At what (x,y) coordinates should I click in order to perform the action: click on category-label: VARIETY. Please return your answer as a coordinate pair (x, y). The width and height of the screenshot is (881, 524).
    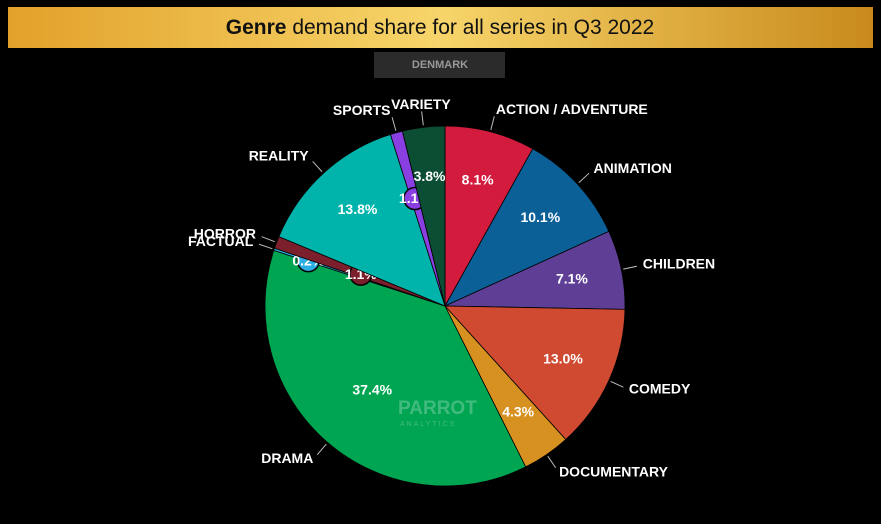
    Looking at the image, I should click on (421, 104).